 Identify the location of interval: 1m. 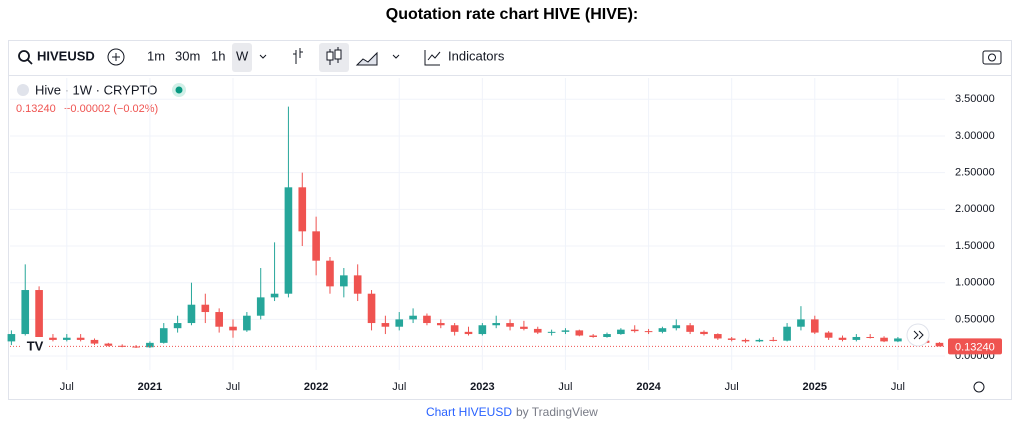
(156, 55).